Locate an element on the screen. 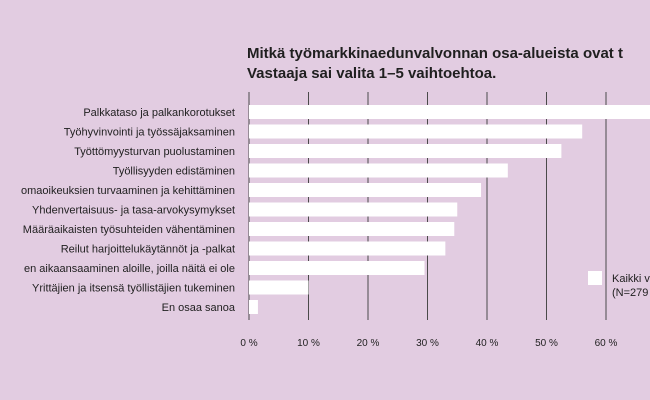 This screenshot has height=400, width=650. x-tick-label: 0 % is located at coordinates (248, 343).